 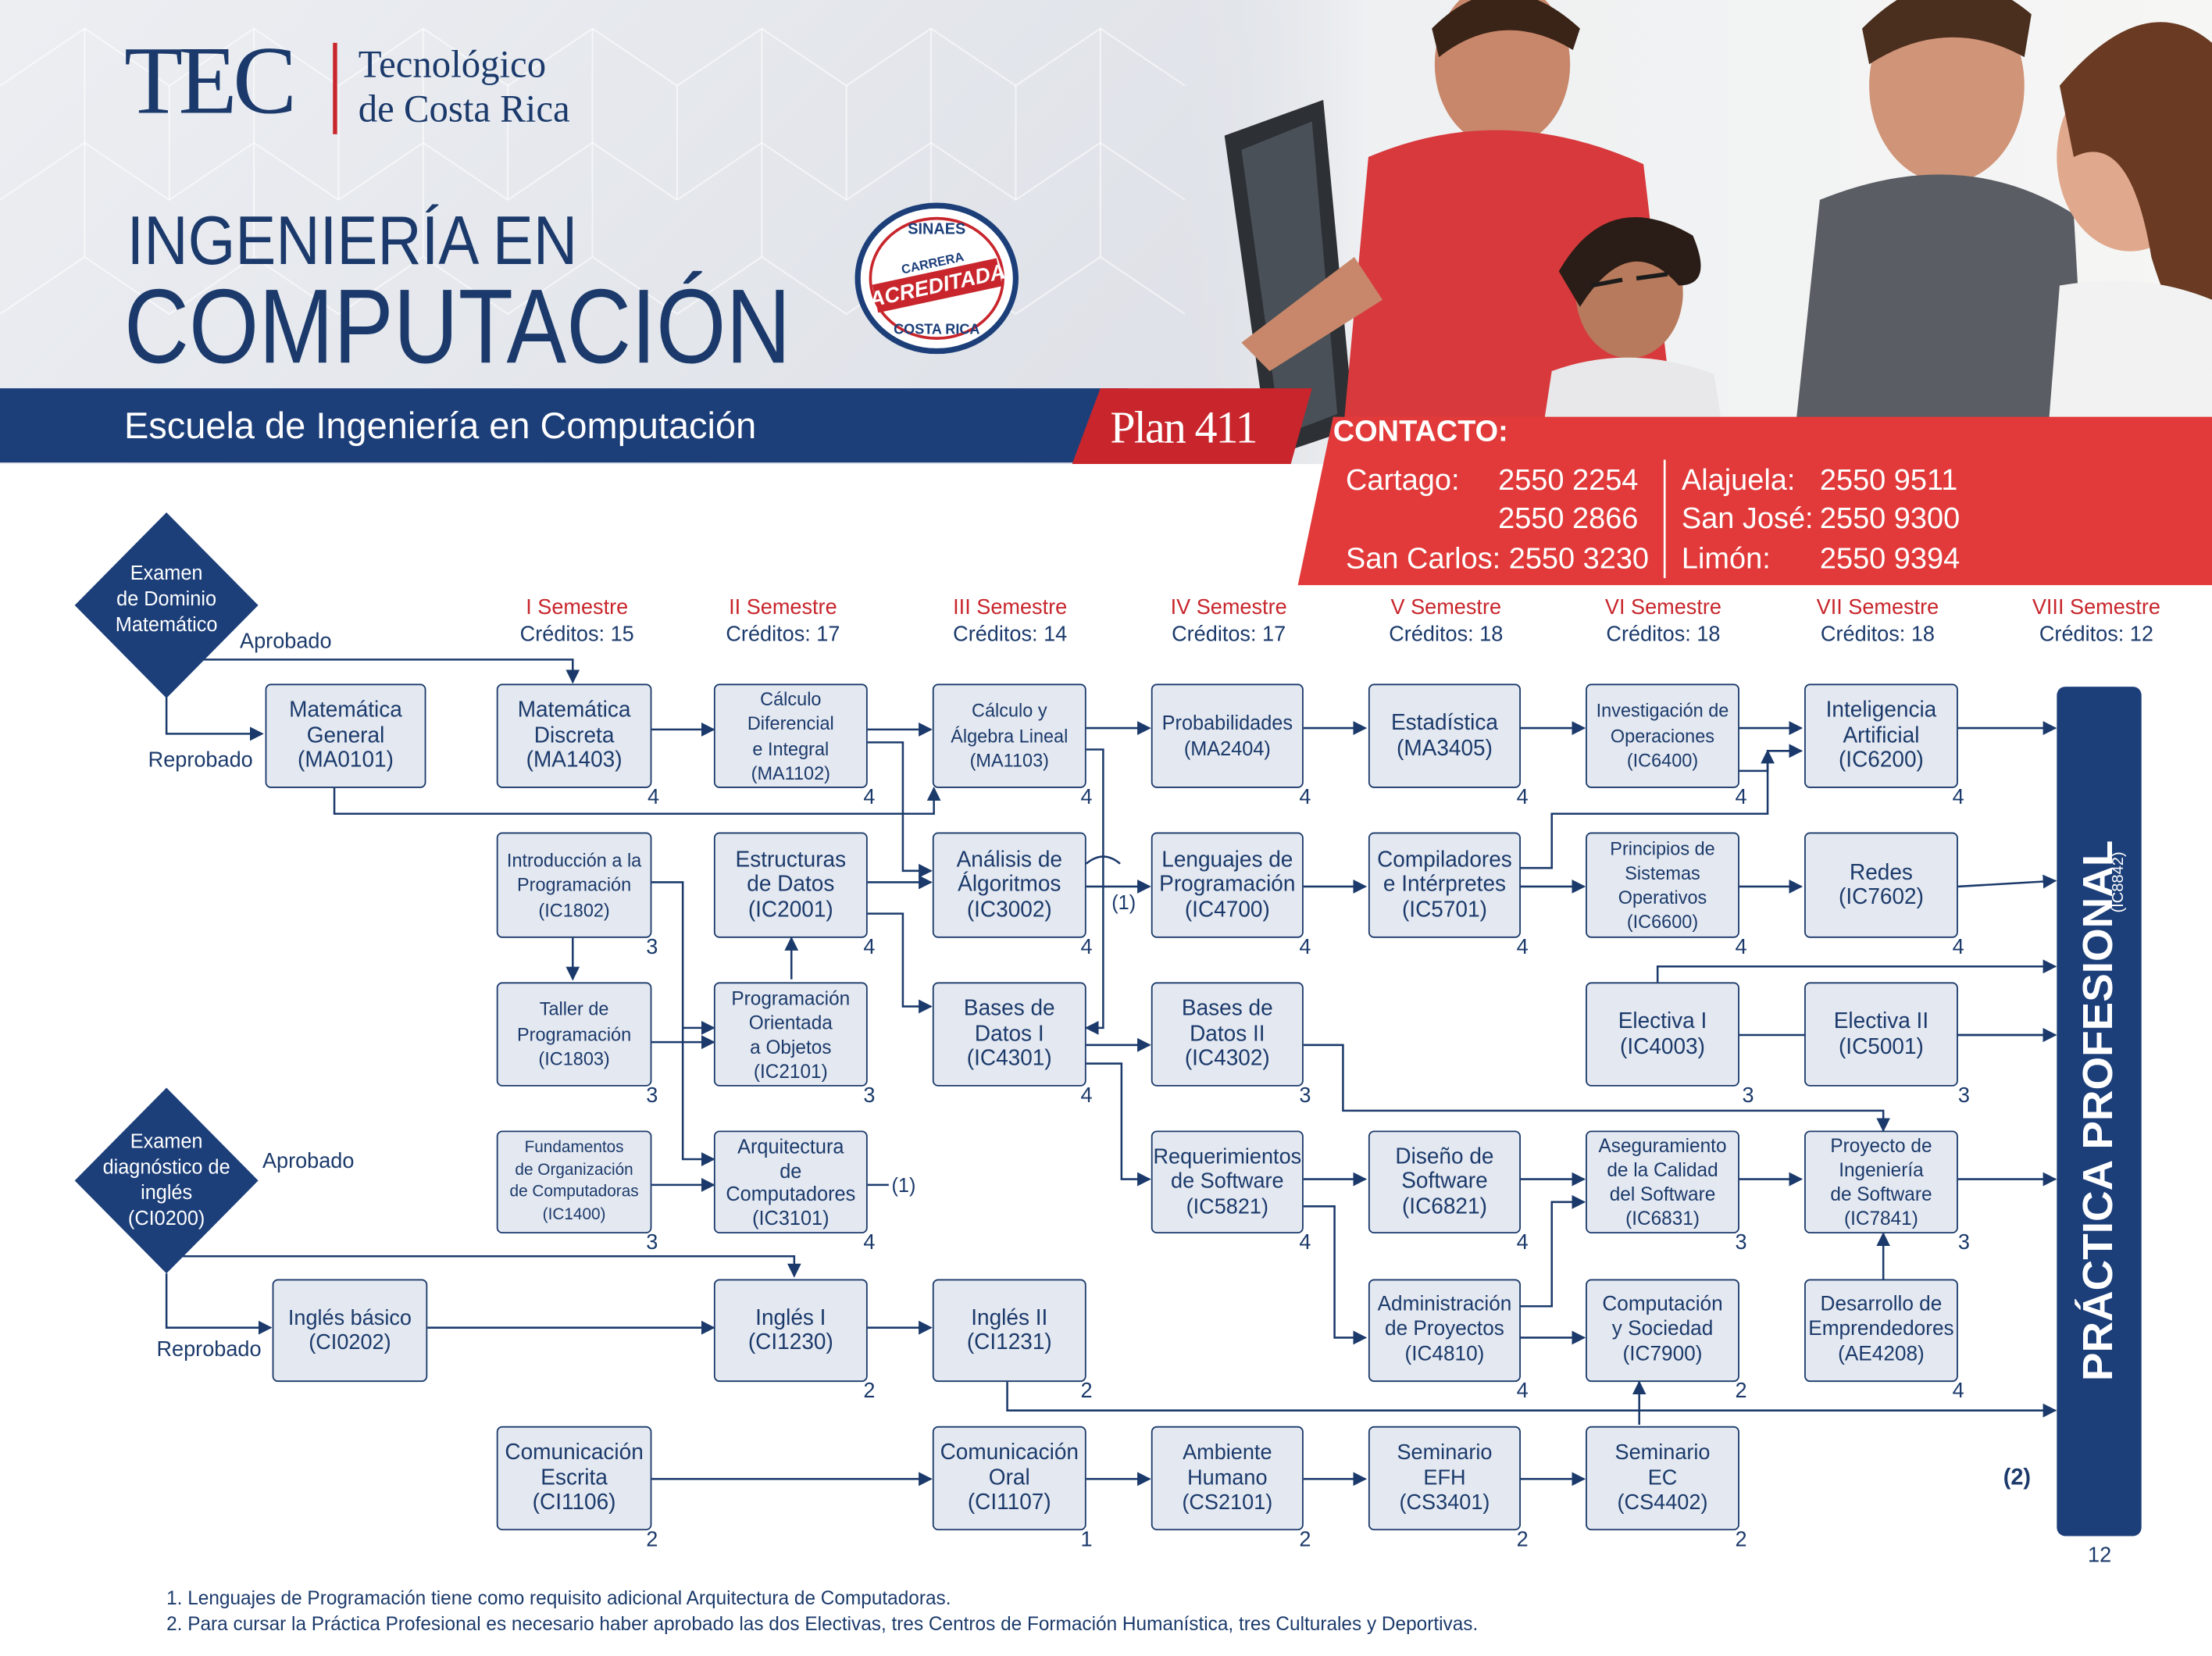 I want to click on semester-header: II Semestre Créditos: 17, so click(x=783, y=621).